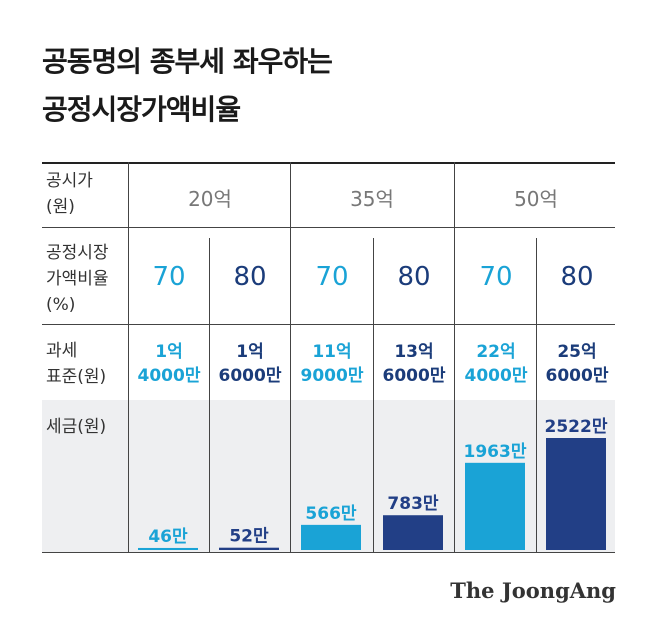 This screenshot has width=658, height=633. Describe the element at coordinates (168, 537) in the screenshot. I see `bar-value-label: 46만` at that location.